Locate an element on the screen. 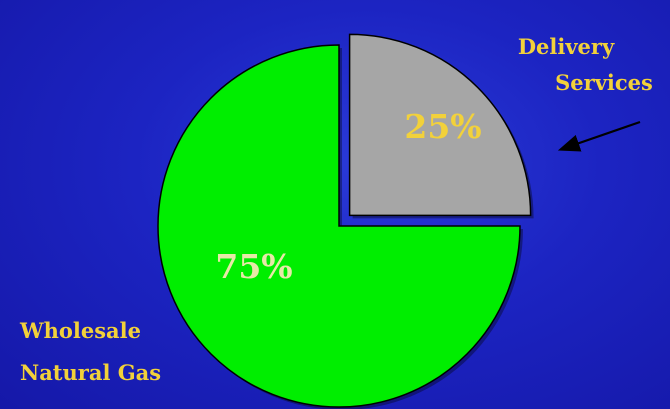  category-label-delivery-line1: Delivery is located at coordinates (566, 46).